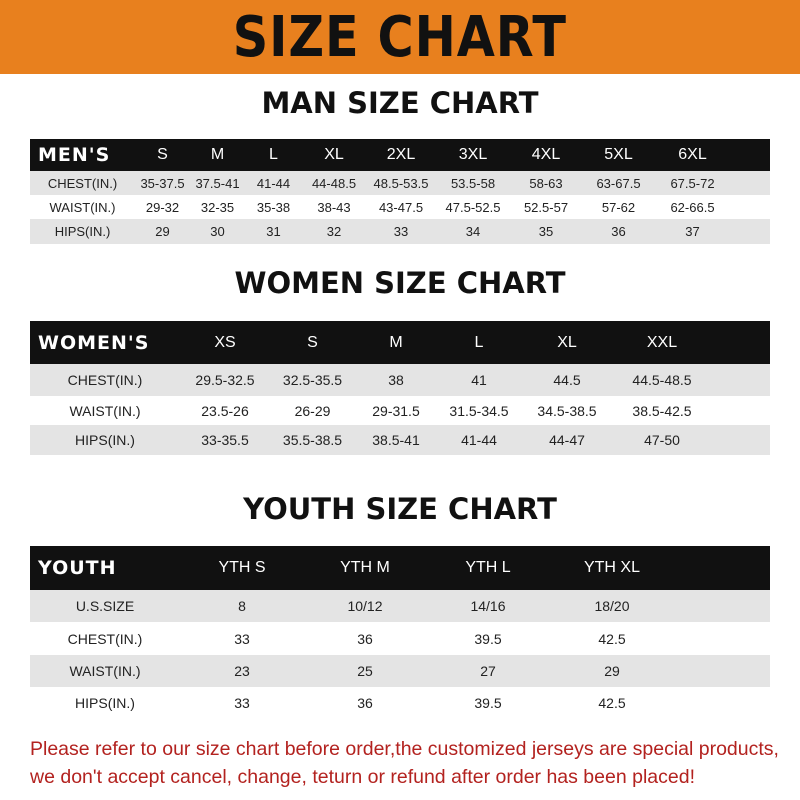 The image size is (800, 800). What do you see at coordinates (567, 380) in the screenshot?
I see `table-cell: 44.5` at bounding box center [567, 380].